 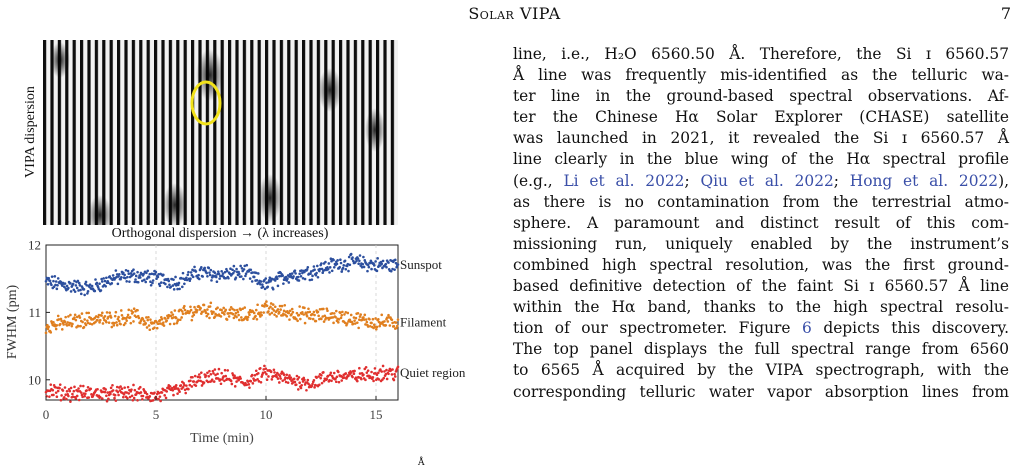 What do you see at coordinates (767, 180) in the screenshot?
I see `citation-qiu-2022: Qiu et al. 2022` at bounding box center [767, 180].